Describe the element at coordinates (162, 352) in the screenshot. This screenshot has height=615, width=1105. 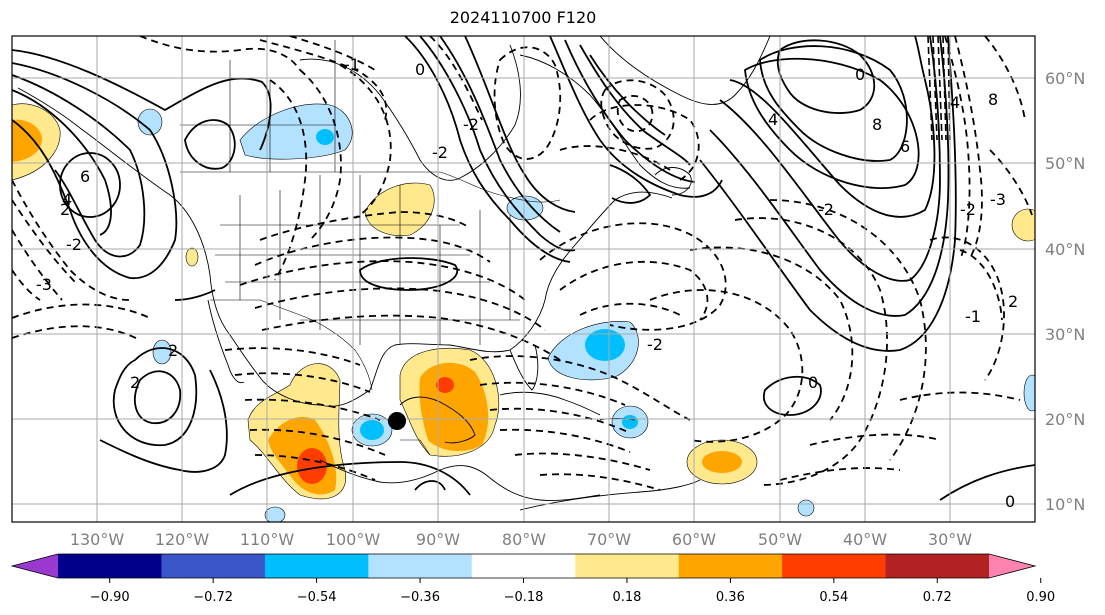
I see `shade-negative-baja` at that location.